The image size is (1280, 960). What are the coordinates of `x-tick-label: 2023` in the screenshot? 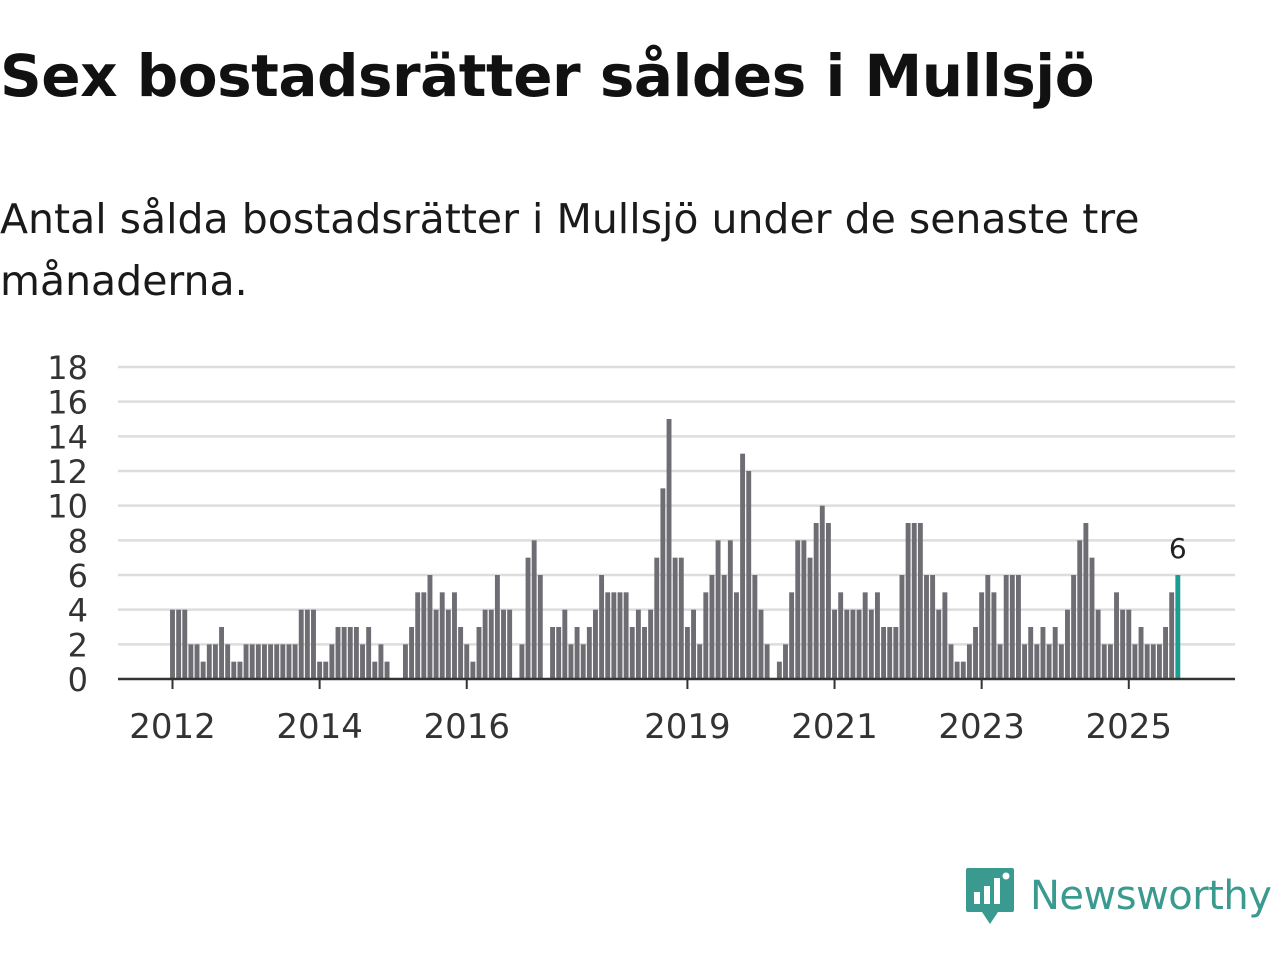 It's located at (981, 727).